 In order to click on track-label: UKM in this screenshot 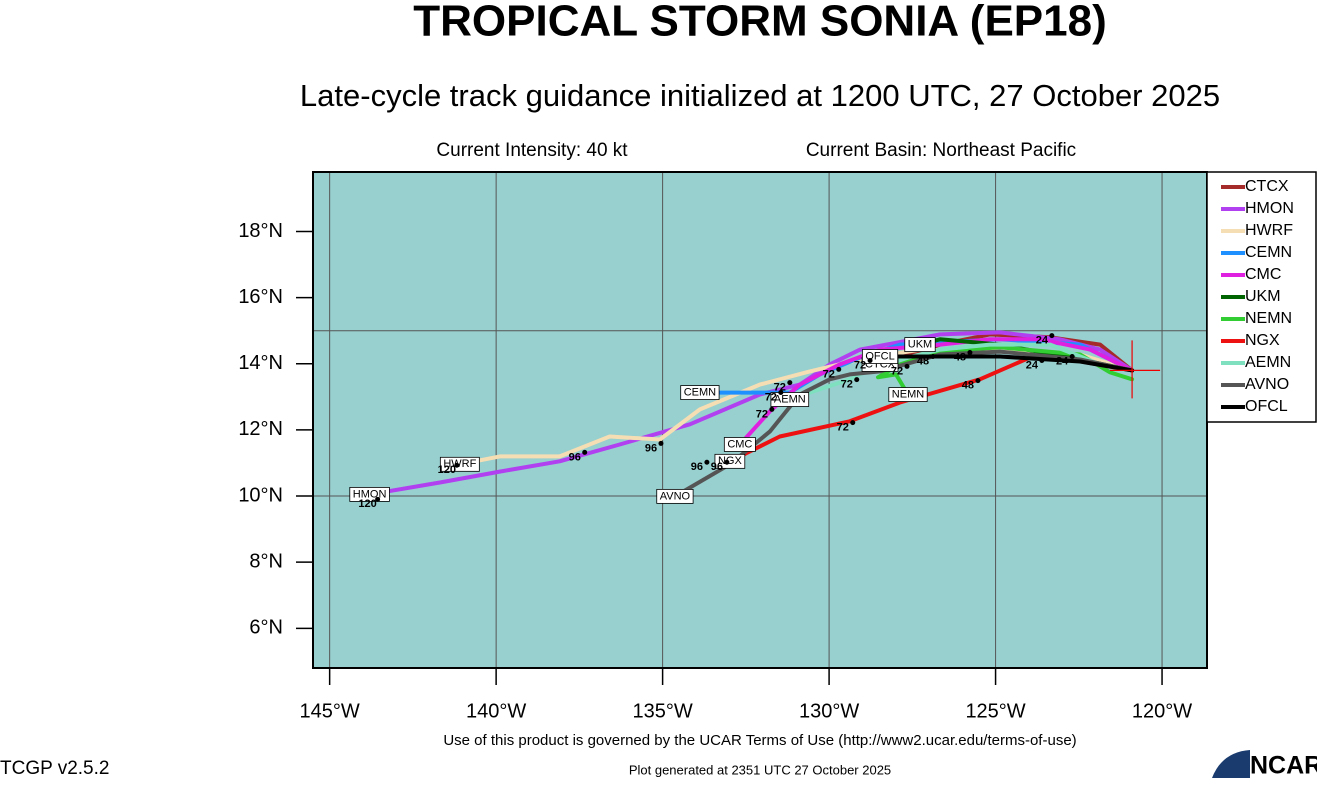, I will do `click(920, 345)`.